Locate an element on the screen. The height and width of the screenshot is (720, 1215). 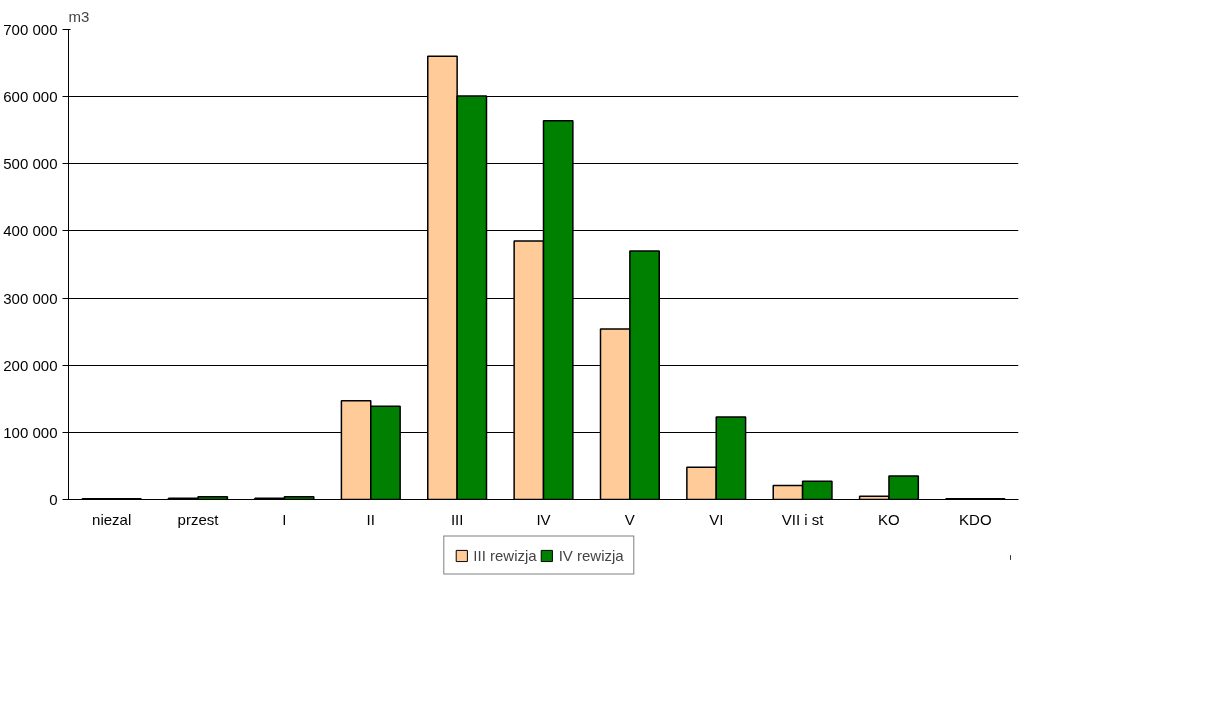
y-tick-label: 400 000 is located at coordinates (30, 231).